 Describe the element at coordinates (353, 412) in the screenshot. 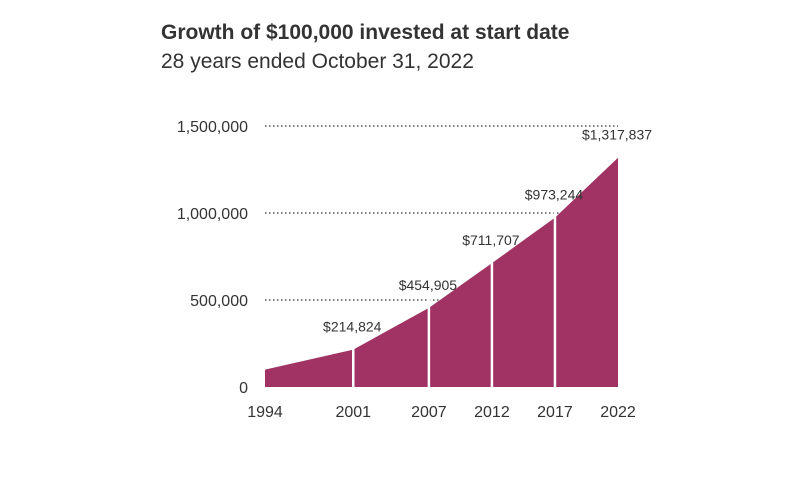

I see `x-tick-label: 2001` at that location.